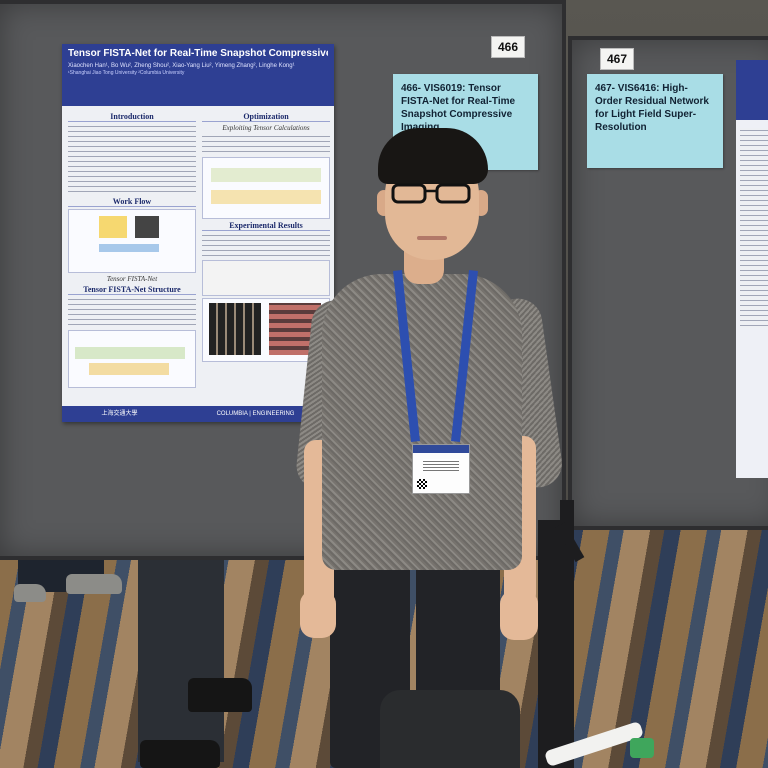 This screenshot has height=768, width=768. I want to click on section-work-flow: Work Flow, so click(132, 202).